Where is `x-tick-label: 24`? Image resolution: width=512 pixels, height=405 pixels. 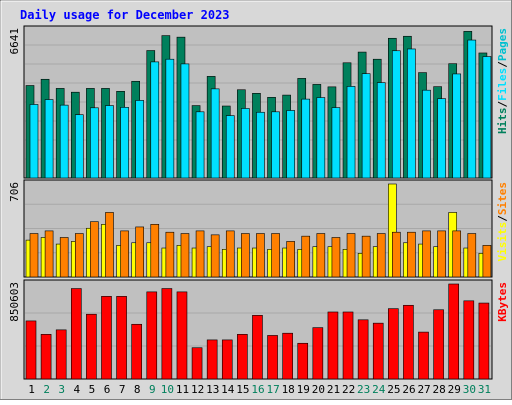 x-tick-label: 24 is located at coordinates (379, 389).